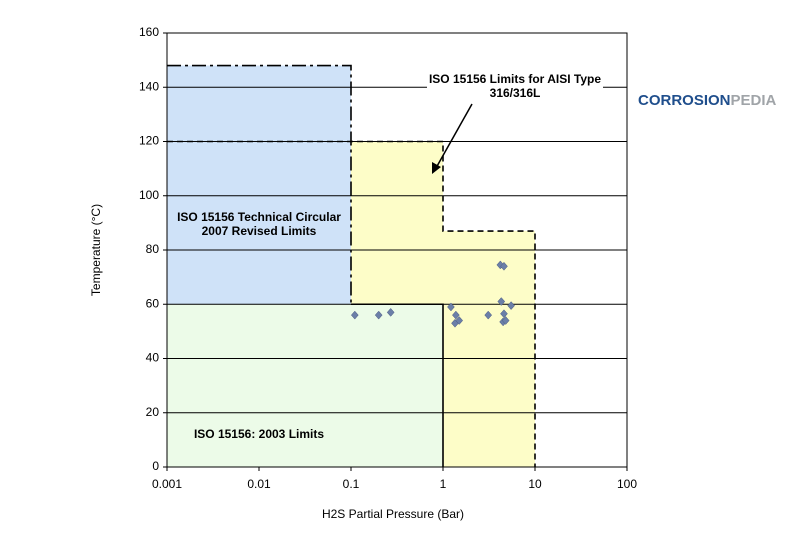  Describe the element at coordinates (153, 303) in the screenshot. I see `y-tick-label: 60` at that location.